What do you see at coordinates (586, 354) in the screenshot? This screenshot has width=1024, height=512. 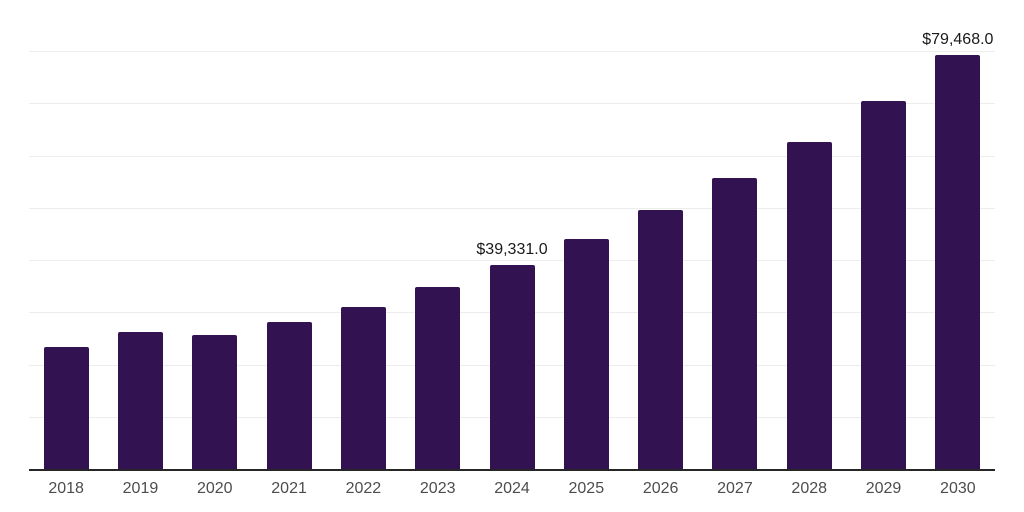 I see `bar-2025` at bounding box center [586, 354].